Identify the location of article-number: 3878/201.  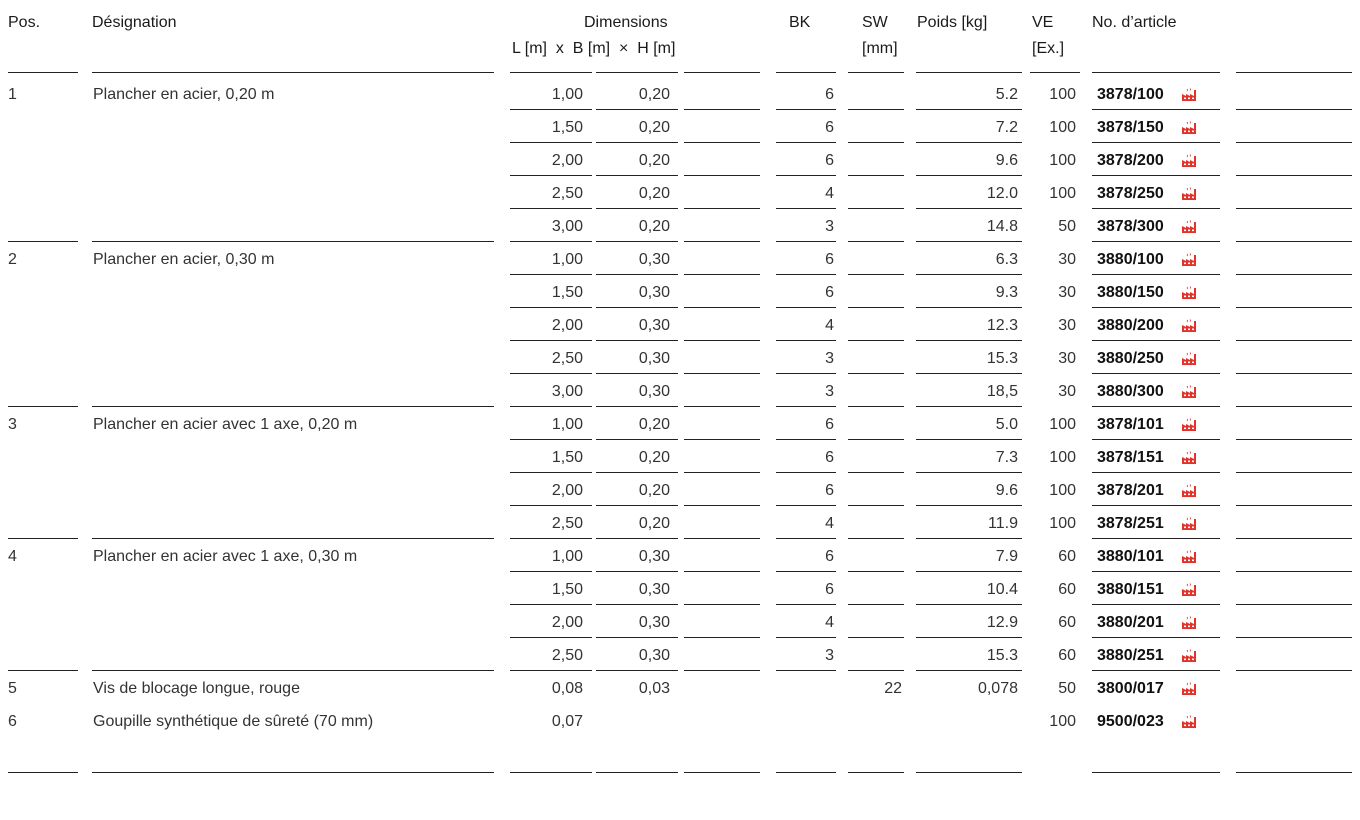
(1130, 490).